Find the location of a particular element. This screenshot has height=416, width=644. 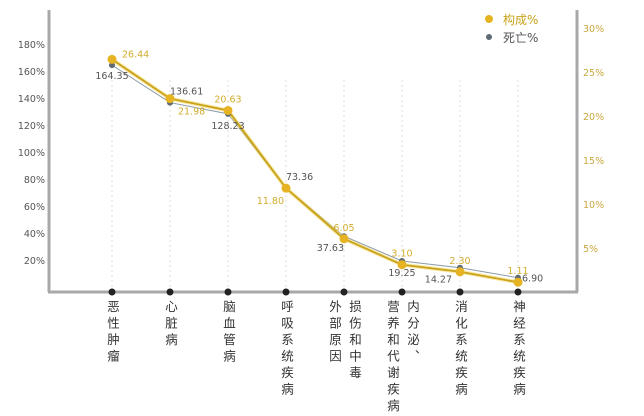

category-label-column: 心脏病 is located at coordinates (170, 325).